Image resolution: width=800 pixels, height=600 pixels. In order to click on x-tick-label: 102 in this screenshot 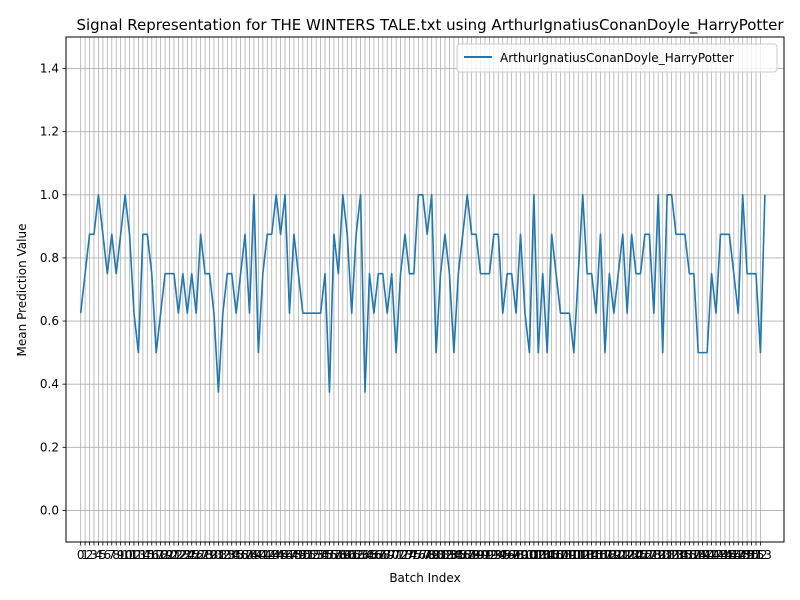, I will do `click(533, 555)`.